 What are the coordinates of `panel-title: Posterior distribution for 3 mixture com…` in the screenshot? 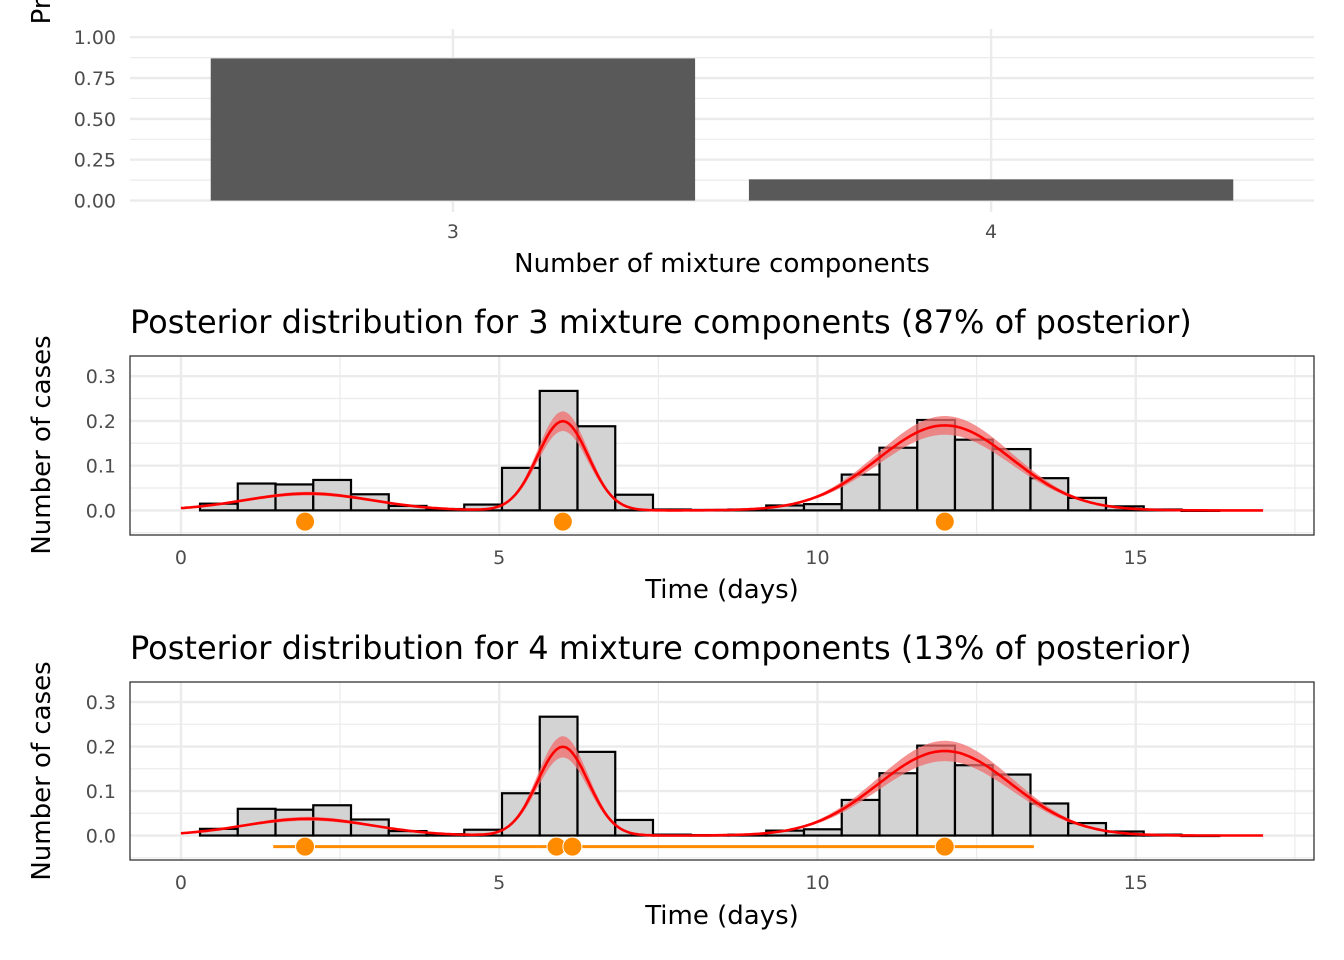 It's located at (661, 322).